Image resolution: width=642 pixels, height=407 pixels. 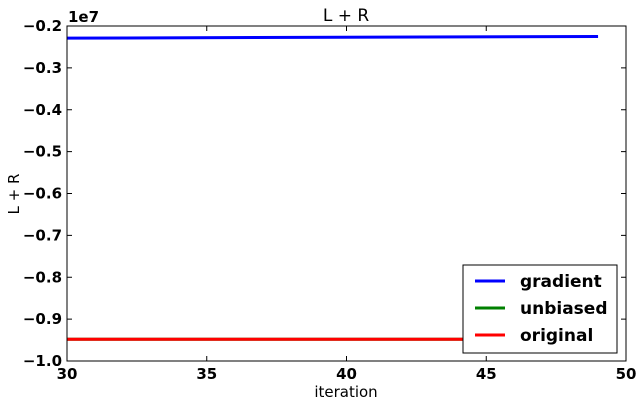 I want to click on legend-label-unbiased: unbiased, so click(x=564, y=309).